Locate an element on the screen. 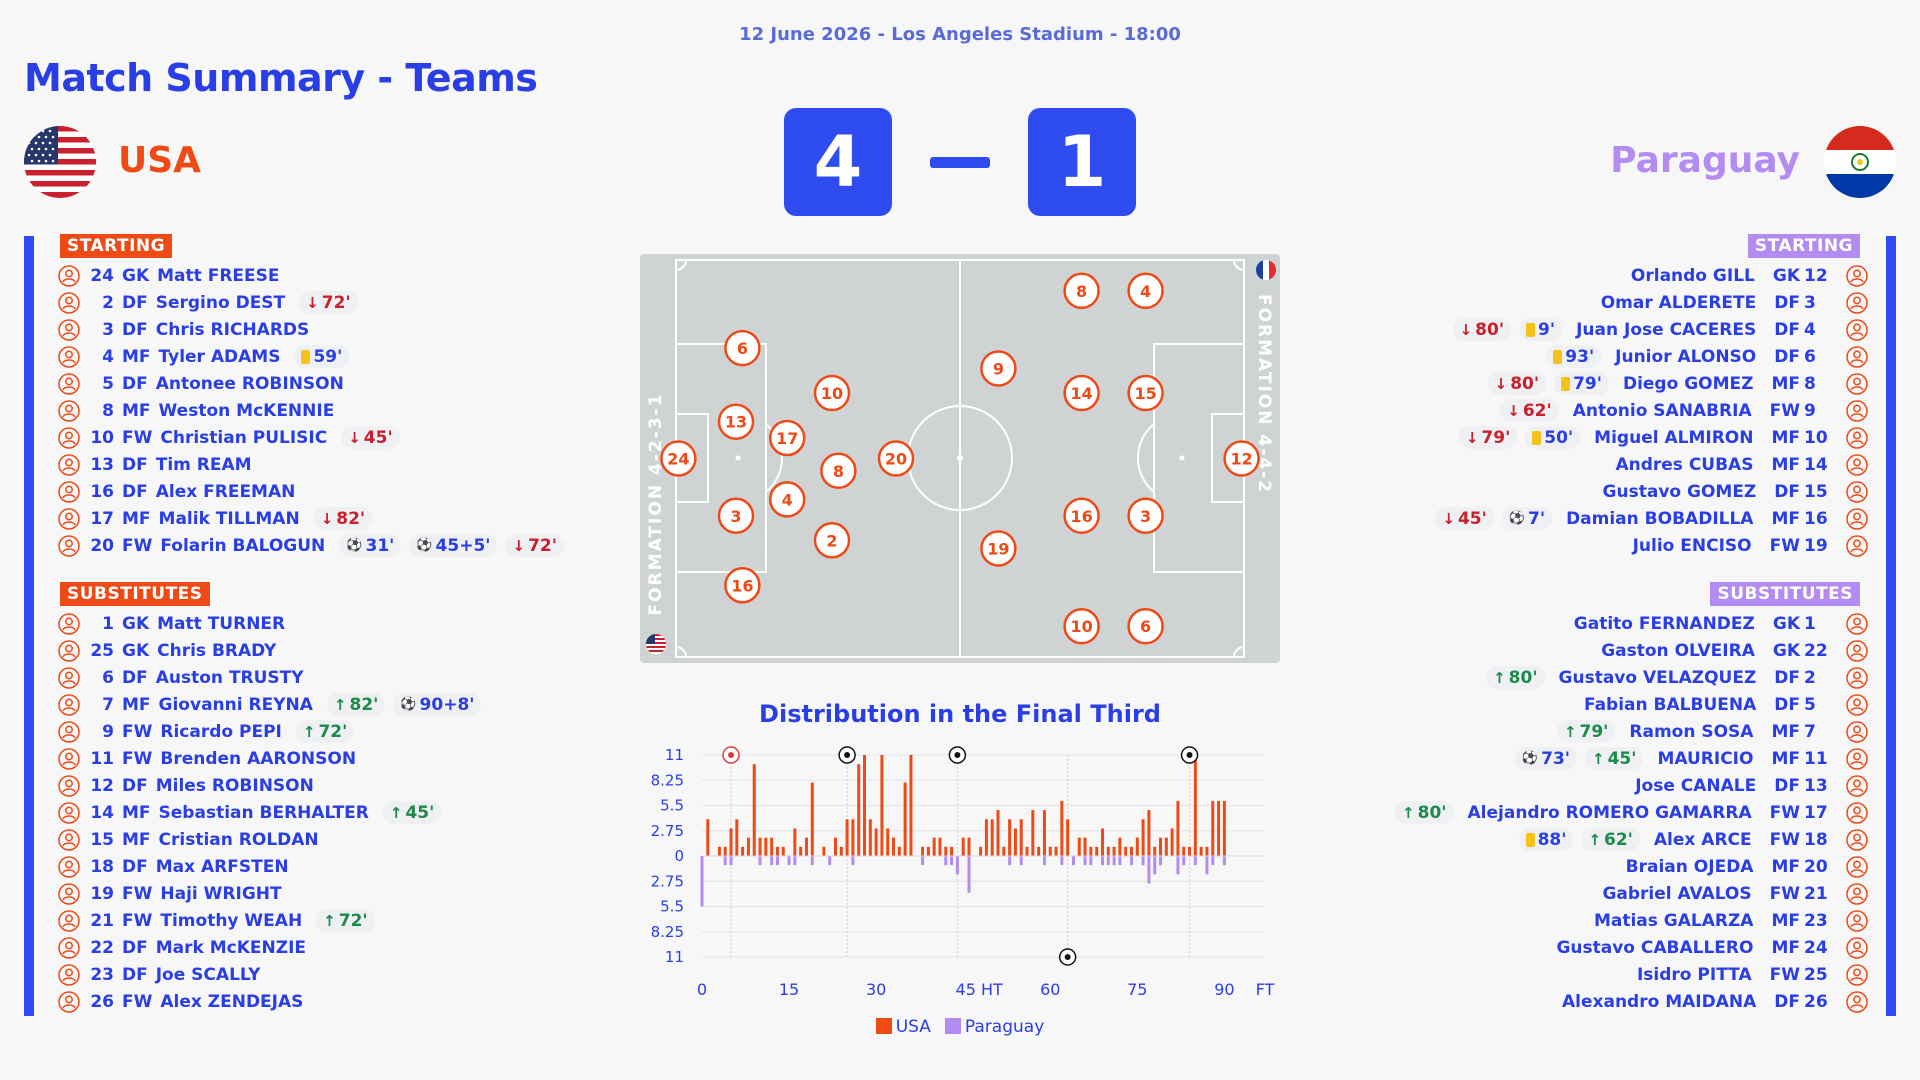 This screenshot has height=1080, width=1920. player-row: ⚽ 73' ↑ 45' MAURICIO MF 11 is located at coordinates (1631, 758).